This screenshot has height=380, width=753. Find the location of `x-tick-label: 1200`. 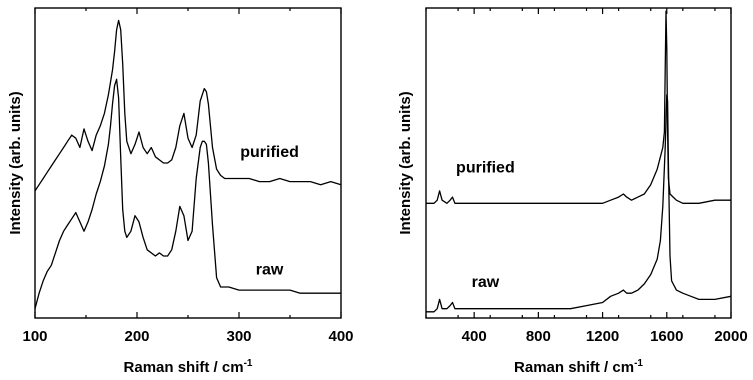

x-tick-label: 1200 is located at coordinates (602, 336).